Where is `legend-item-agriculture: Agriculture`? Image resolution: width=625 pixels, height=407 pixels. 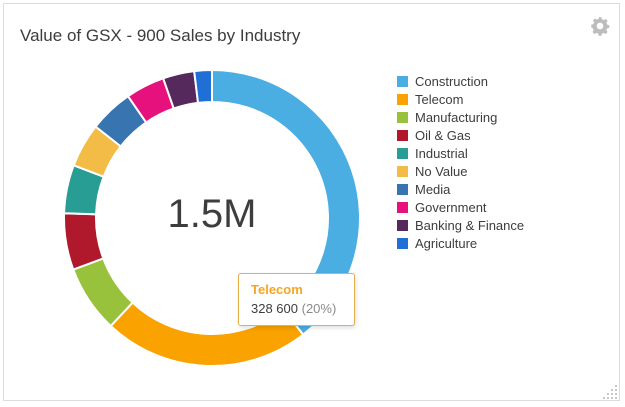
legend-item-agriculture: Agriculture is located at coordinates (460, 243).